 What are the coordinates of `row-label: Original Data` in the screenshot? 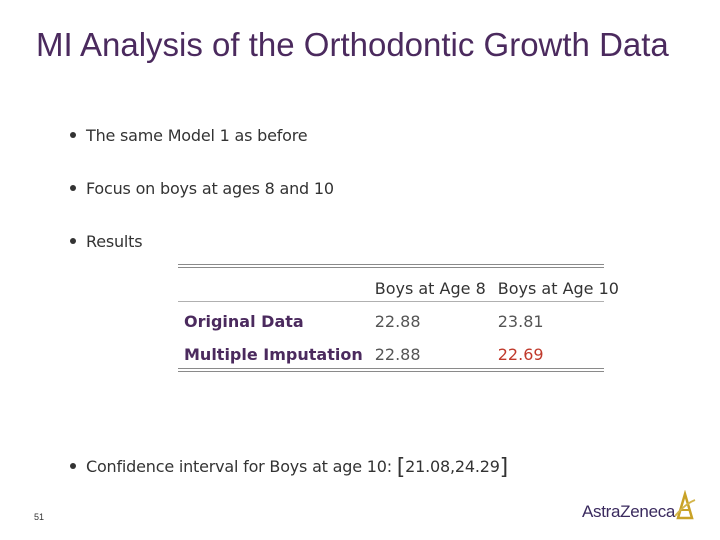 It's located at (244, 321).